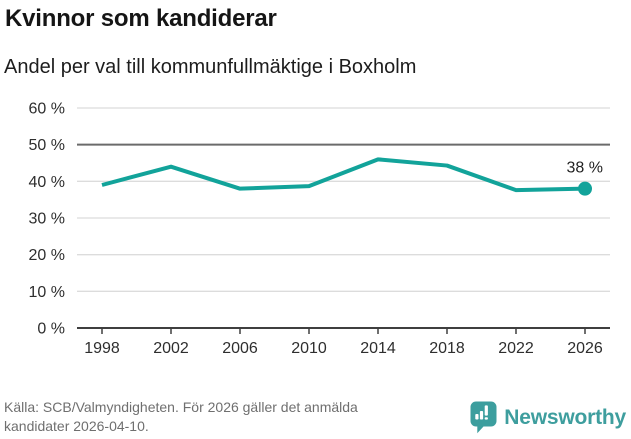 This screenshot has width=631, height=439. What do you see at coordinates (47, 292) in the screenshot?
I see `y-axis-label: 10 %` at bounding box center [47, 292].